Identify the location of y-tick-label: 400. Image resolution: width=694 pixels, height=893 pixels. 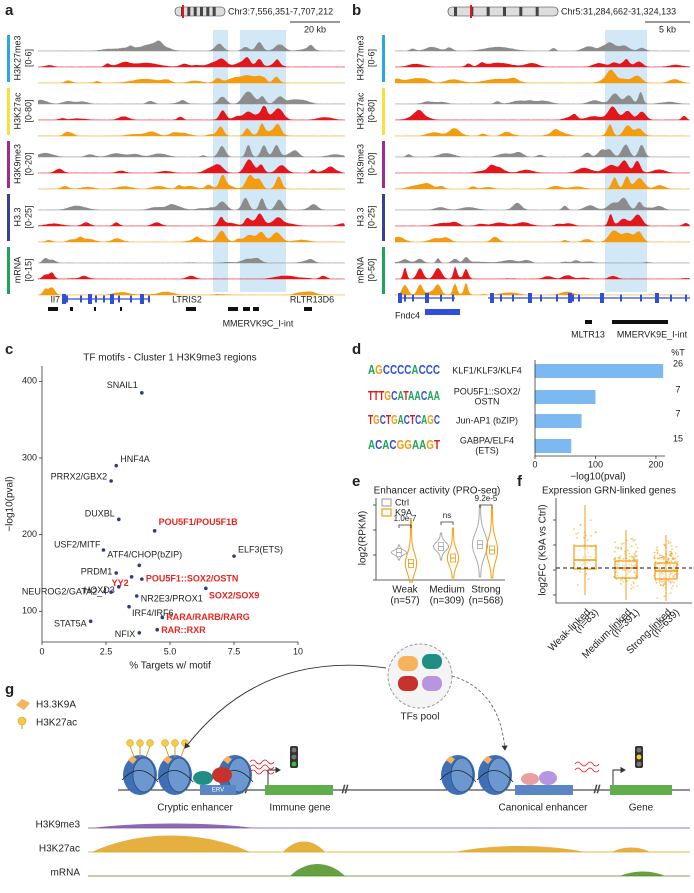
(29, 381).